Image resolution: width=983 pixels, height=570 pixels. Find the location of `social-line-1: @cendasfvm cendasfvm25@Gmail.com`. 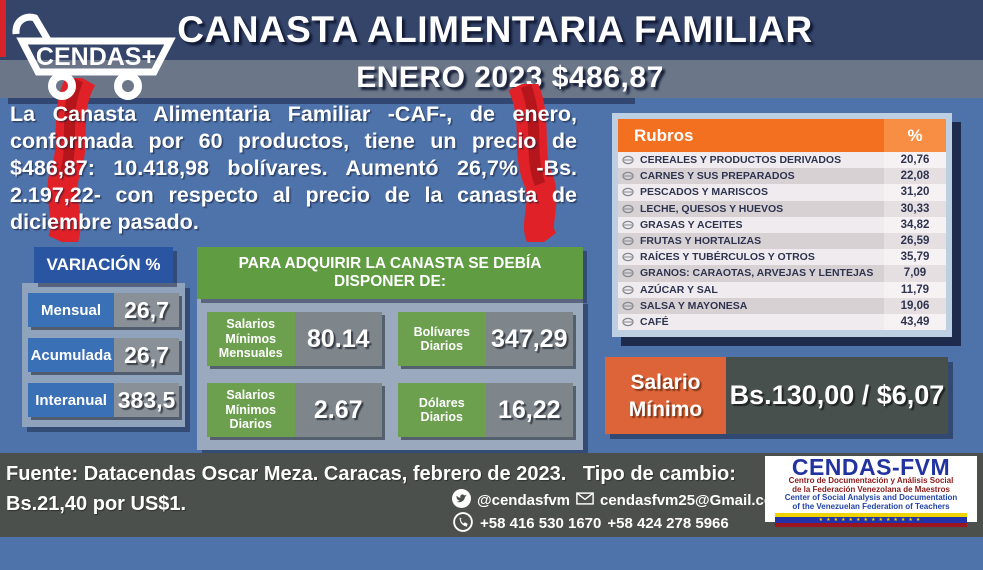

social-line-1: @cendasfvm cendasfvm25@Gmail.com is located at coordinates (619, 500).